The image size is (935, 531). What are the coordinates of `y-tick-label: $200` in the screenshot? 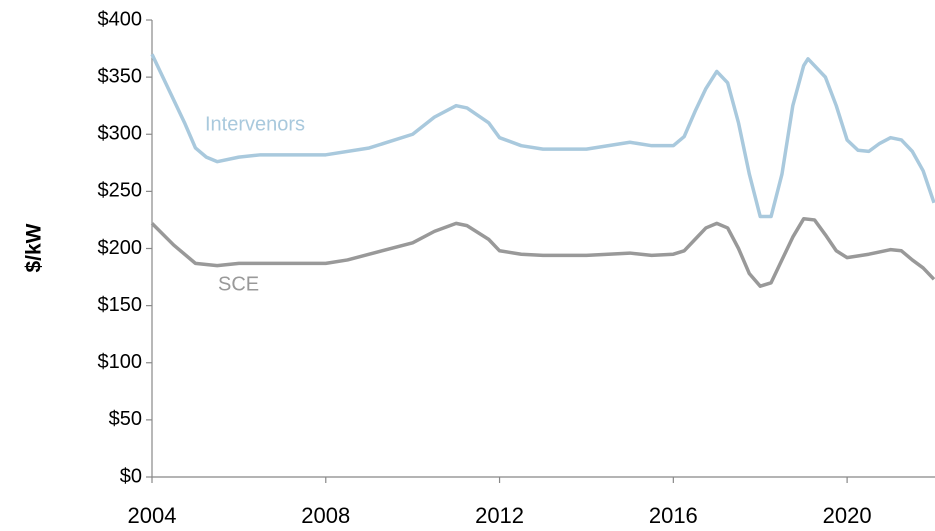 It's located at (120, 248).